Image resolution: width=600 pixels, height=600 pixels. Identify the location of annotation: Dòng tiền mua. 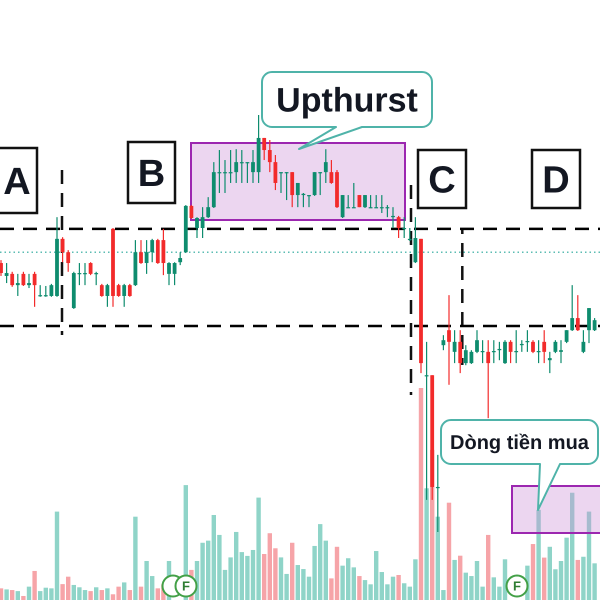
(520, 443).